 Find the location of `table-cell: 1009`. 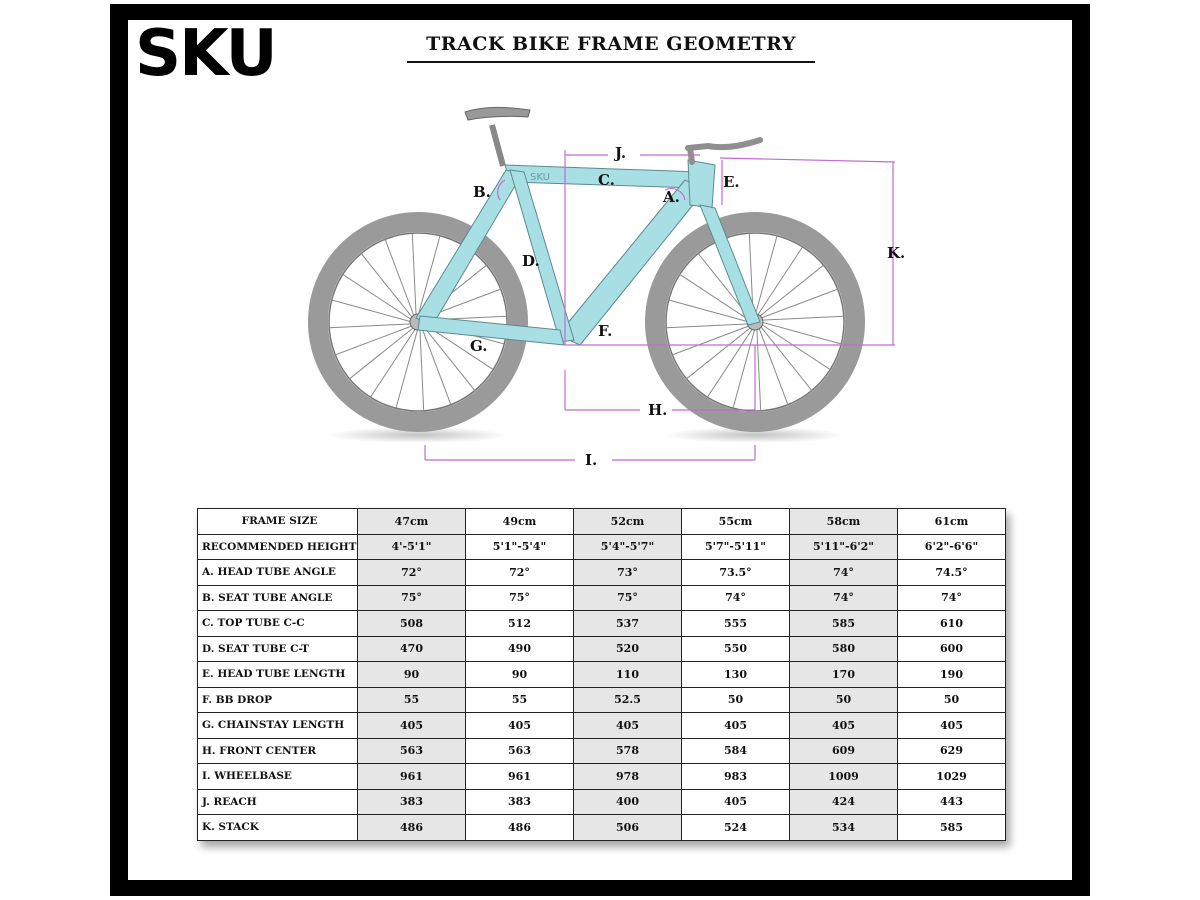

table-cell: 1009 is located at coordinates (843, 776).